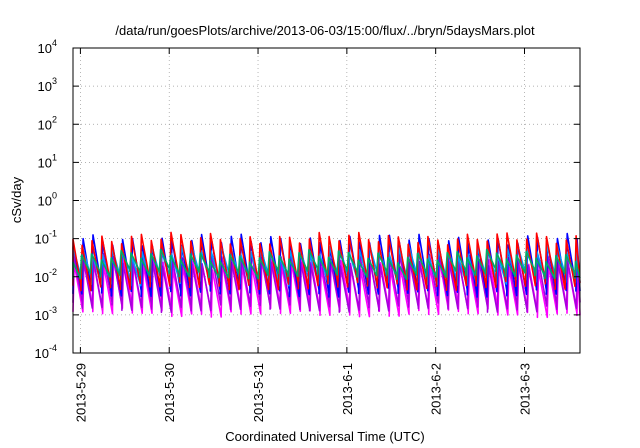 The height and width of the screenshot is (448, 640). Describe the element at coordinates (54, 119) in the screenshot. I see `y-tick-label-exponent: 2` at that location.